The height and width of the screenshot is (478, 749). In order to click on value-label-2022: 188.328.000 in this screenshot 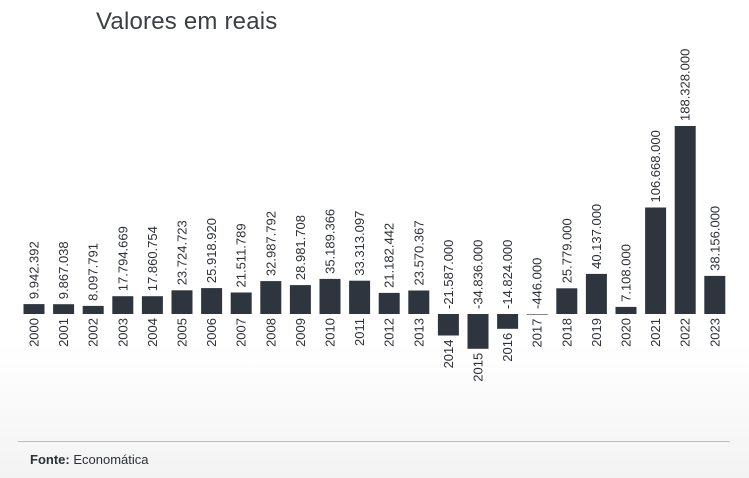, I will do `click(685, 85)`.